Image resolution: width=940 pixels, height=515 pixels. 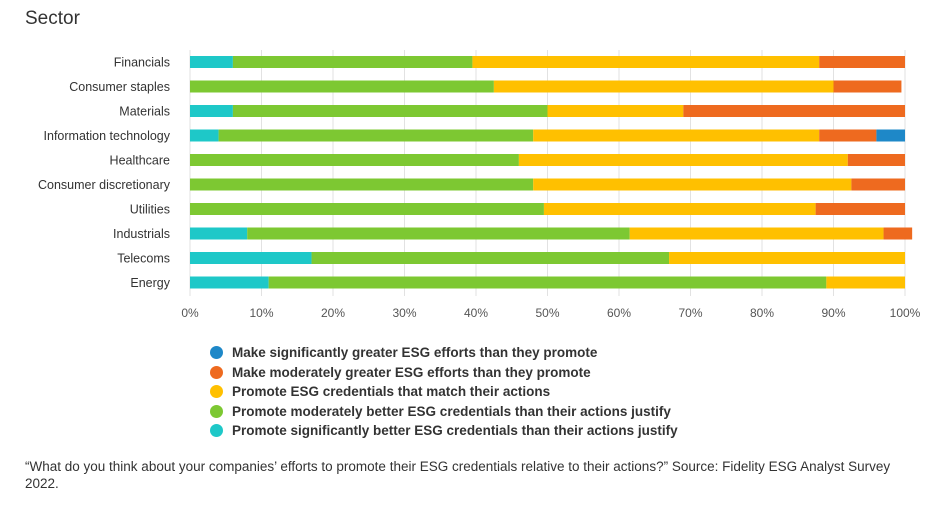 What do you see at coordinates (142, 63) in the screenshot?
I see `category-label: Financials` at bounding box center [142, 63].